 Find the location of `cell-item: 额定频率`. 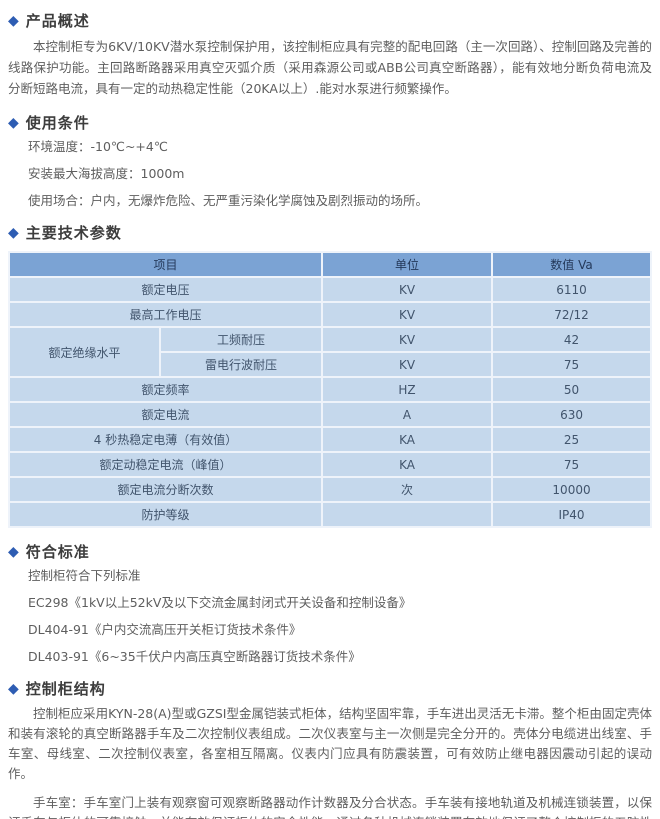

cell-item: 额定频率 is located at coordinates (166, 389).